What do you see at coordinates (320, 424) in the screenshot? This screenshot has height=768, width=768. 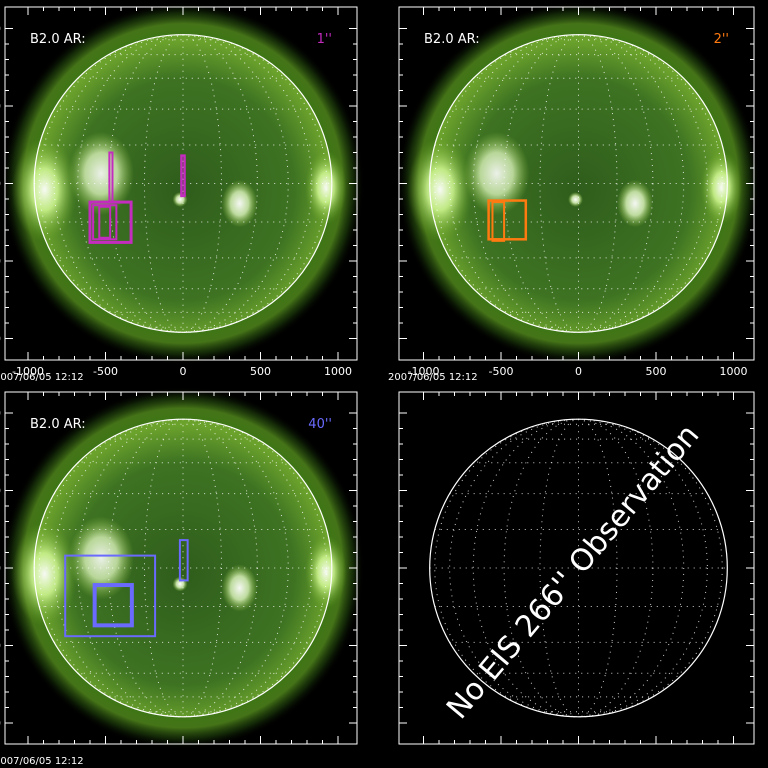 I see `resolution-tag: 40''` at bounding box center [320, 424].